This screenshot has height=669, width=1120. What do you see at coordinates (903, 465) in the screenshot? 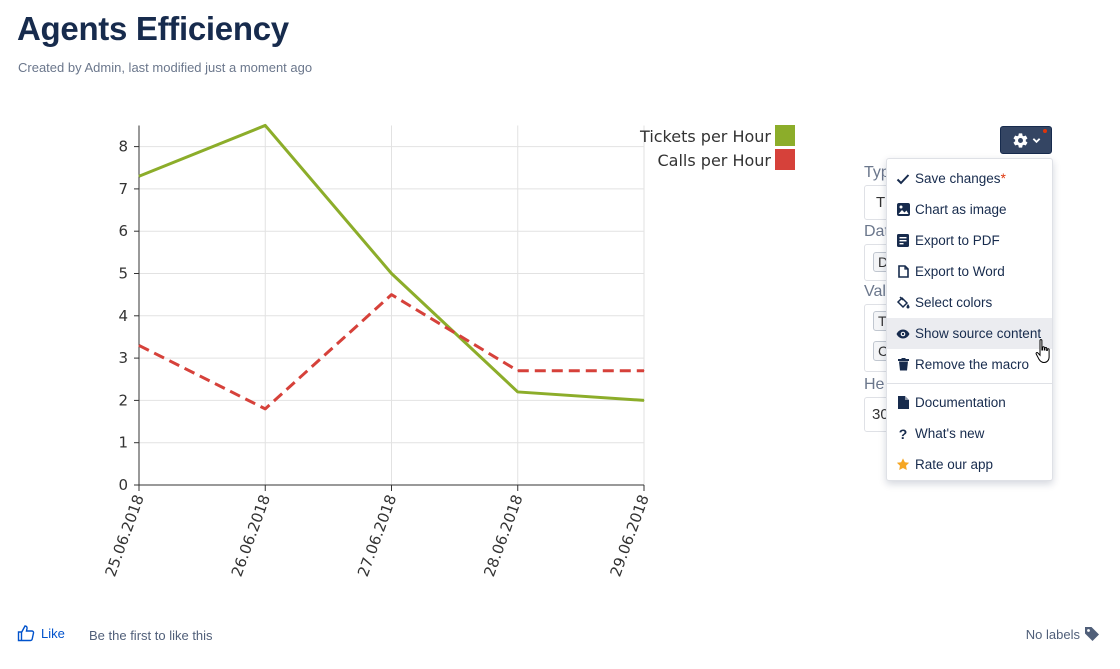
I see `star-icon` at bounding box center [903, 465].